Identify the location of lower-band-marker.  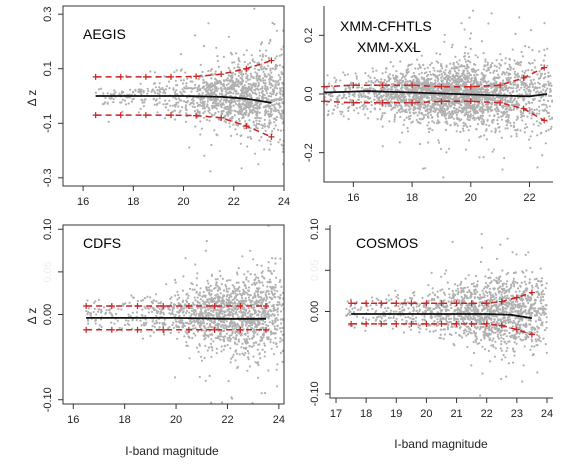
(96, 115).